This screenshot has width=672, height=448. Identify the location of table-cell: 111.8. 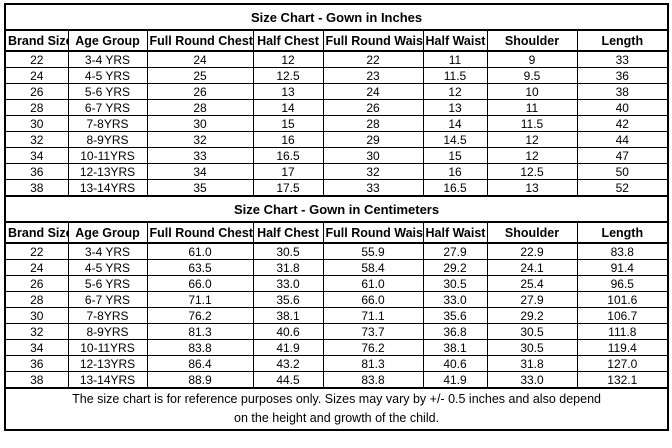
(622, 331).